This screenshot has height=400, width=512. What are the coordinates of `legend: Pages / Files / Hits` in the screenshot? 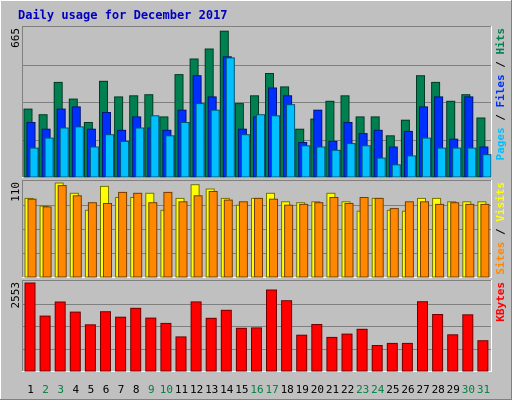 It's located at (500, 94).